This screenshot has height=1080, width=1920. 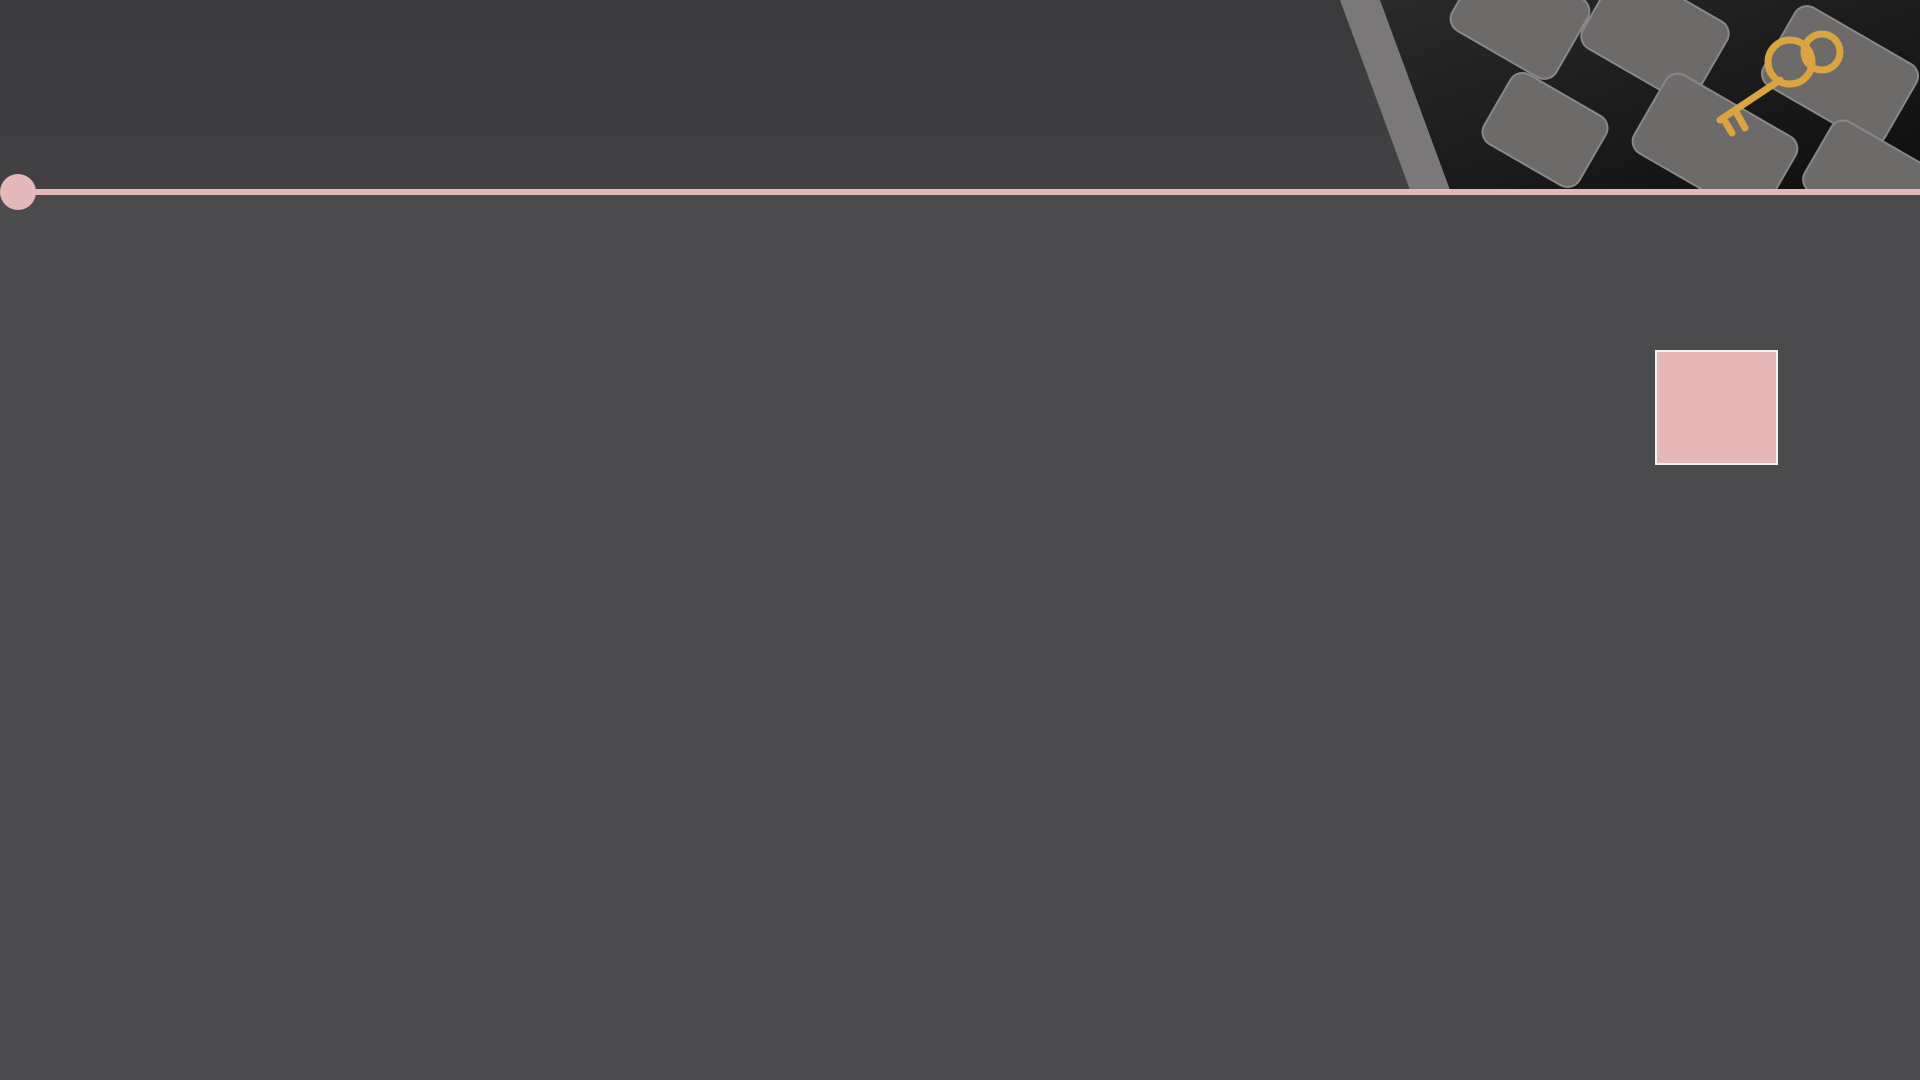 What do you see at coordinates (1630, 95) in the screenshot?
I see `keyboard-key-photo` at bounding box center [1630, 95].